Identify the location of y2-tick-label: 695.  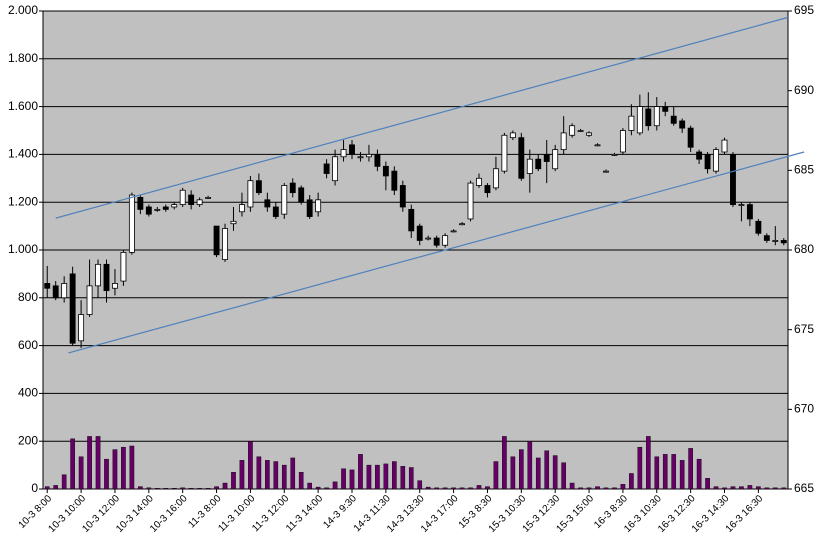
(804, 10).